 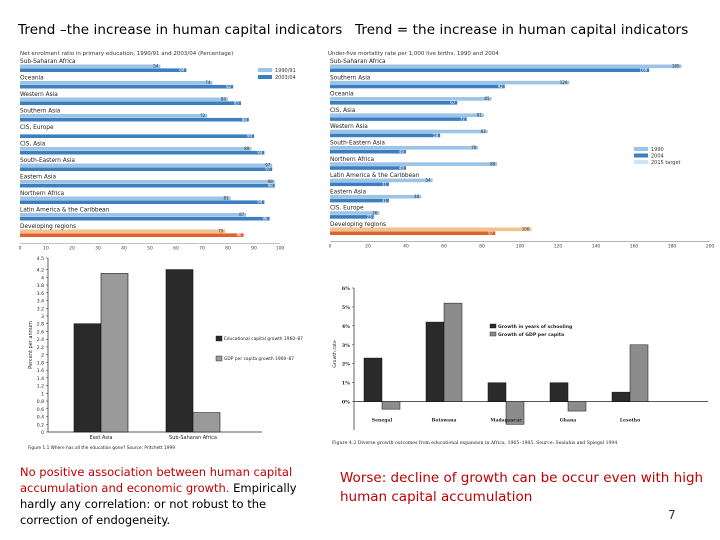 I want to click on value-label: 23, so click(x=370, y=216).